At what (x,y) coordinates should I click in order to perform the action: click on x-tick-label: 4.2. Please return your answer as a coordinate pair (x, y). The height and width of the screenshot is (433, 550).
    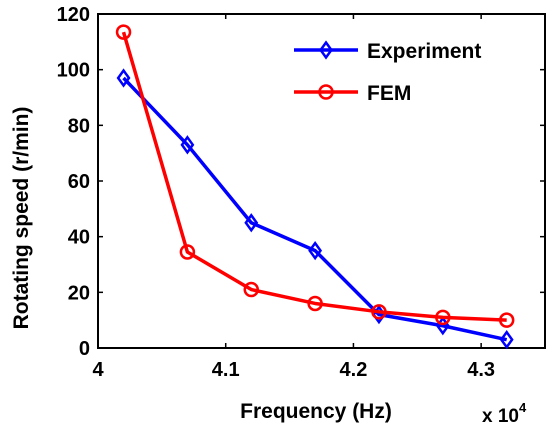
    Looking at the image, I should click on (354, 370).